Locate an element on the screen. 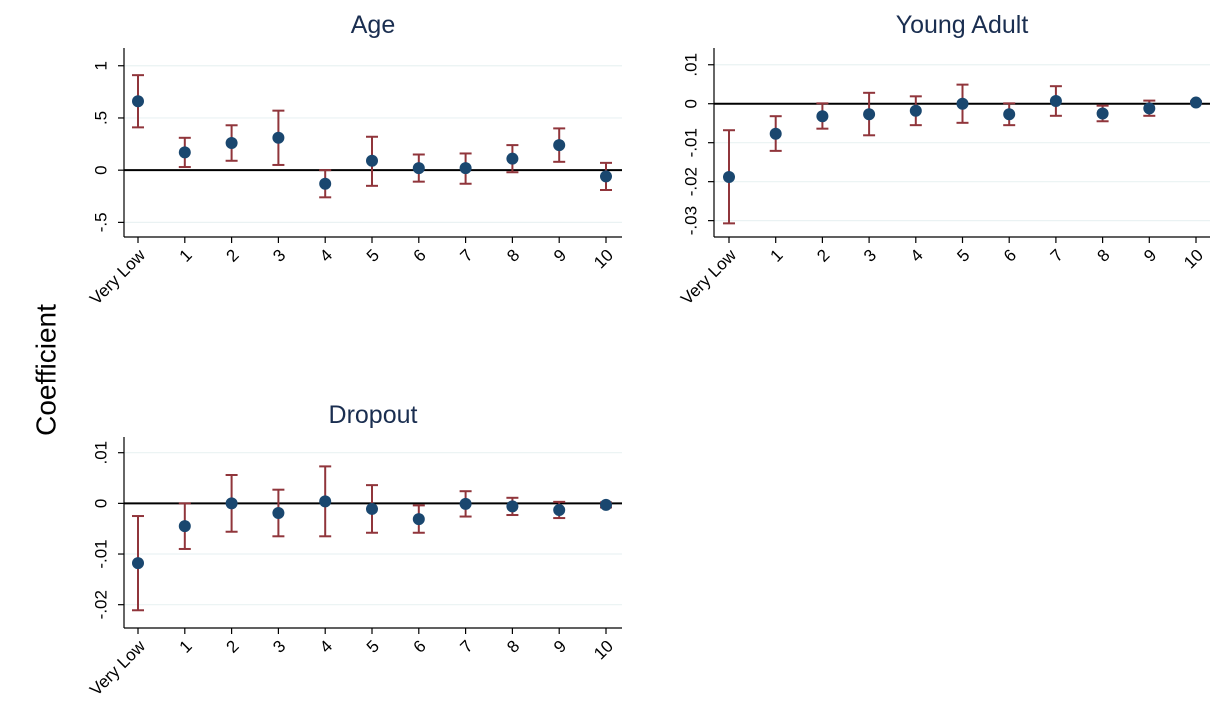  panel-title: Age is located at coordinates (373, 25).